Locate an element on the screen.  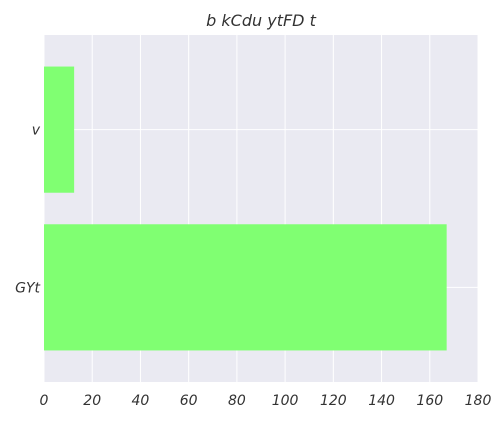
x-tick-label-9: 180 is located at coordinates (478, 401).